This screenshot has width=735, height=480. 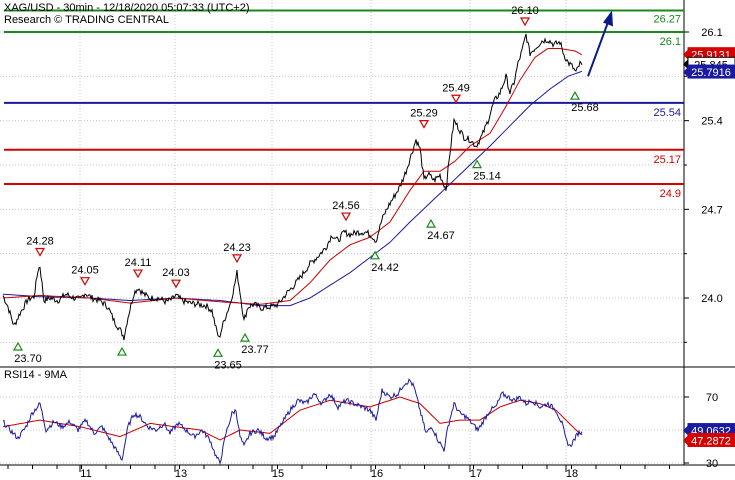 I want to click on swing-high-label: 24.11, so click(x=138, y=263).